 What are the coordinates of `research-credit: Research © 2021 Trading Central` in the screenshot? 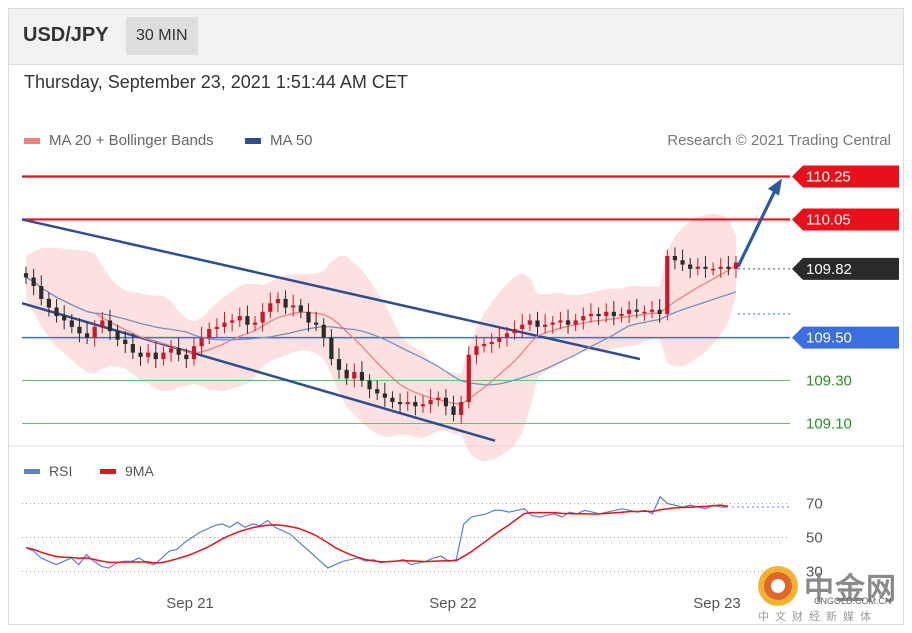 It's located at (779, 140).